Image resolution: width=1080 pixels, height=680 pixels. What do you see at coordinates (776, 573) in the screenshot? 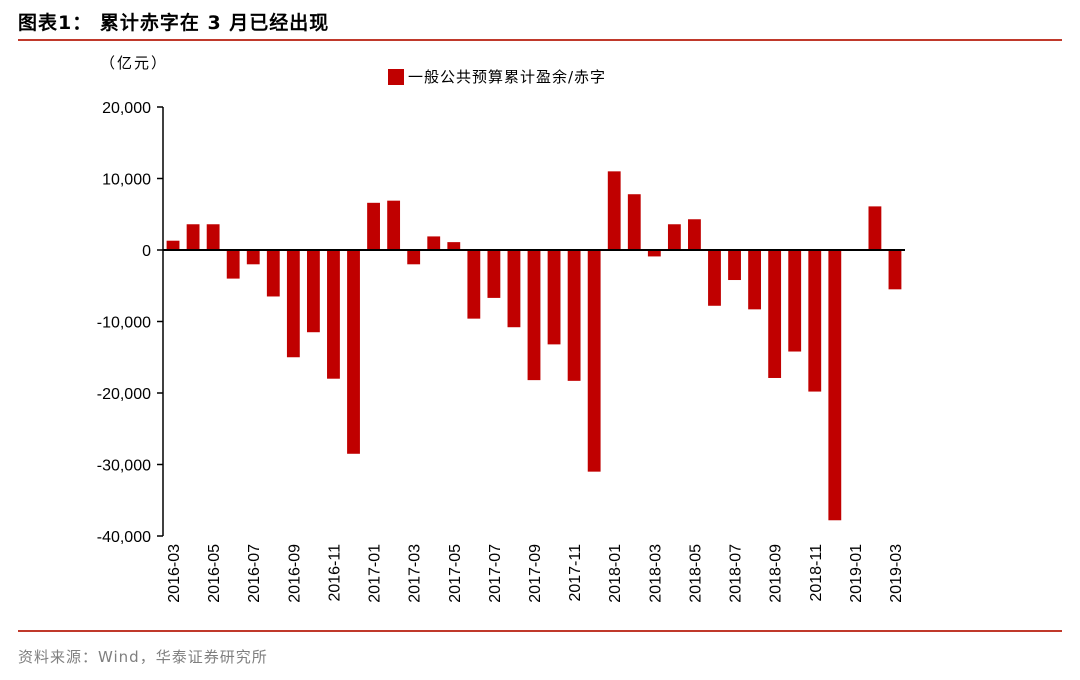
I see `x-tick-label: 2018-09` at bounding box center [776, 573].